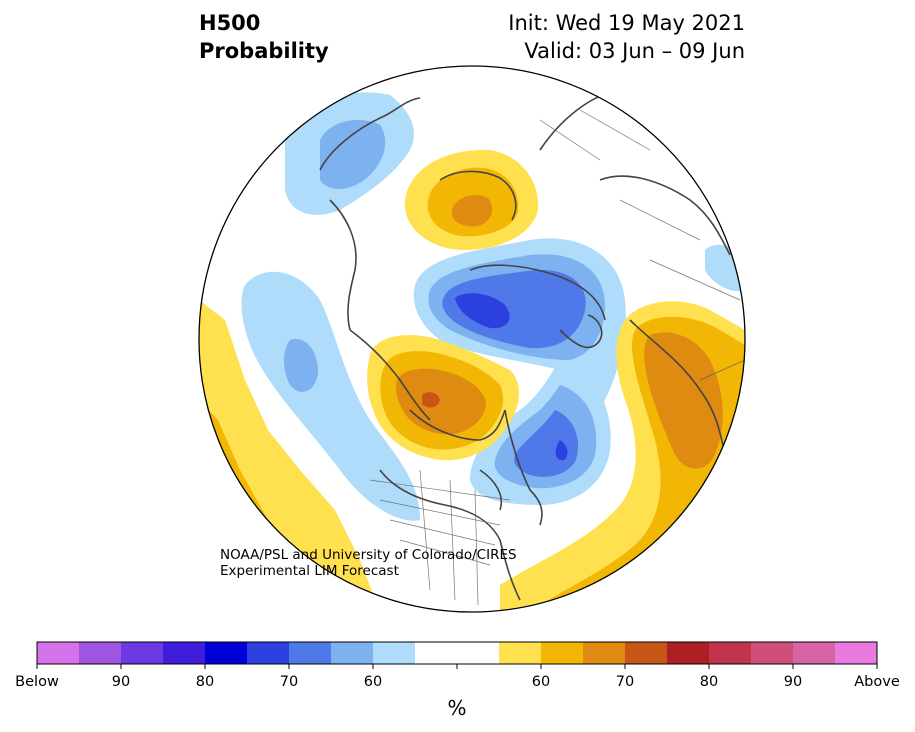  What do you see at coordinates (309, 571) in the screenshot?
I see `credit-line-2: Experimental LIM Forecast` at bounding box center [309, 571].